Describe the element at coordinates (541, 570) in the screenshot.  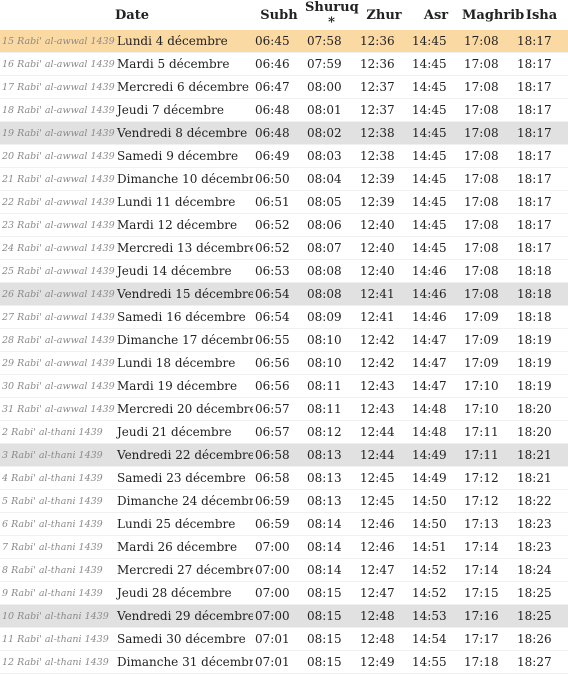
I see `isha-time-cell: 18:24` at that location.